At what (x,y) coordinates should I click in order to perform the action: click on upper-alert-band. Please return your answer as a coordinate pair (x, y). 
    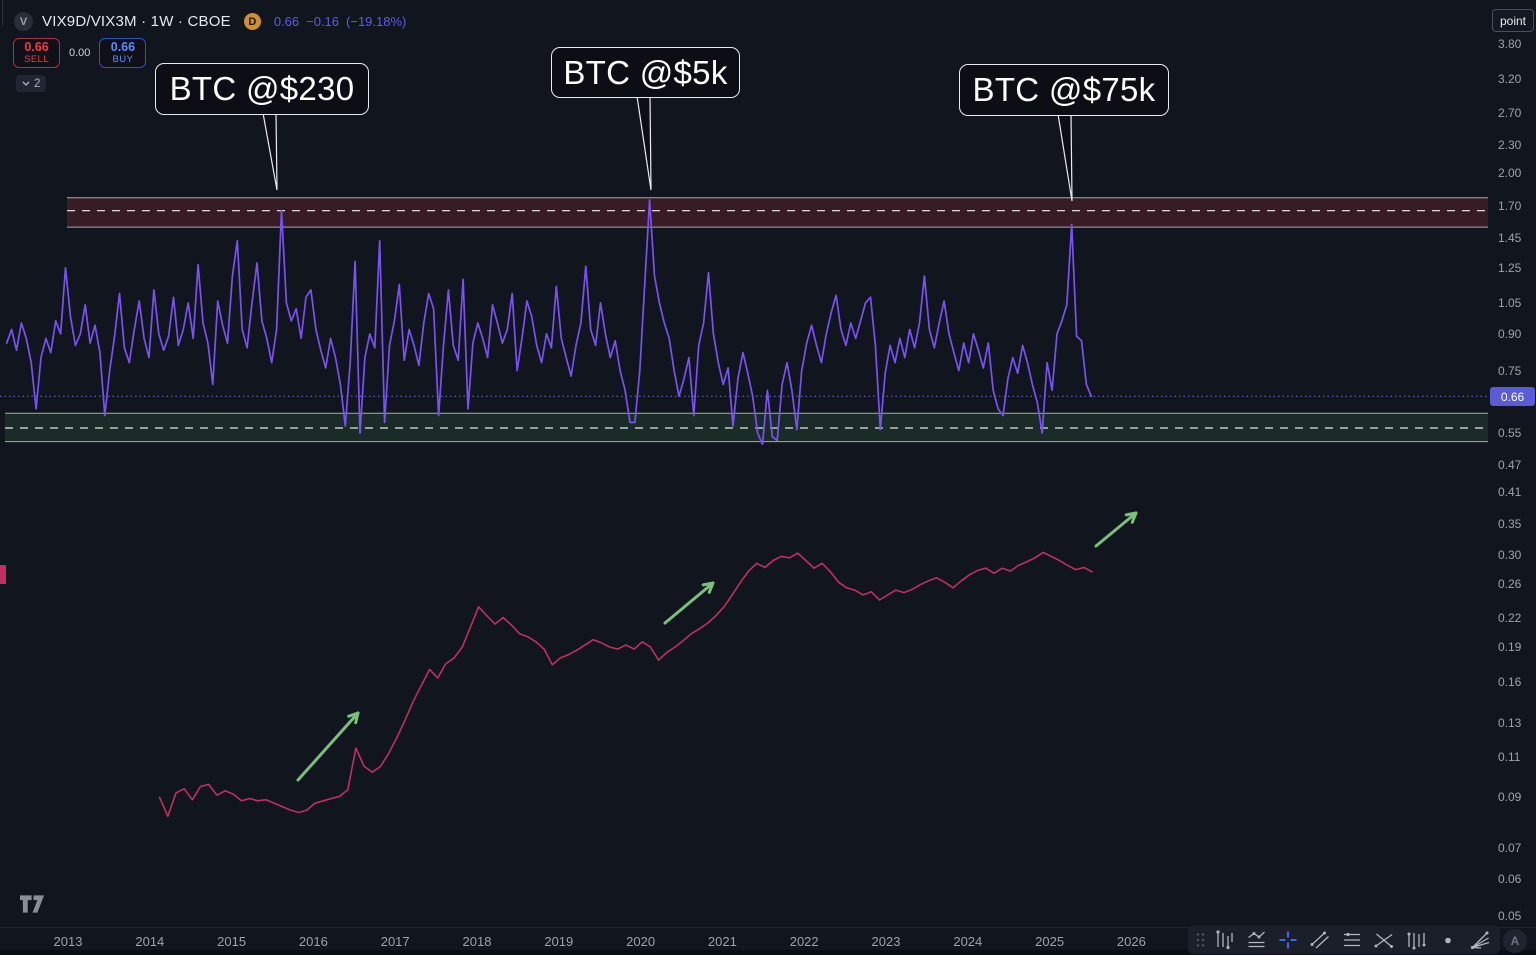
    Looking at the image, I should click on (777, 212).